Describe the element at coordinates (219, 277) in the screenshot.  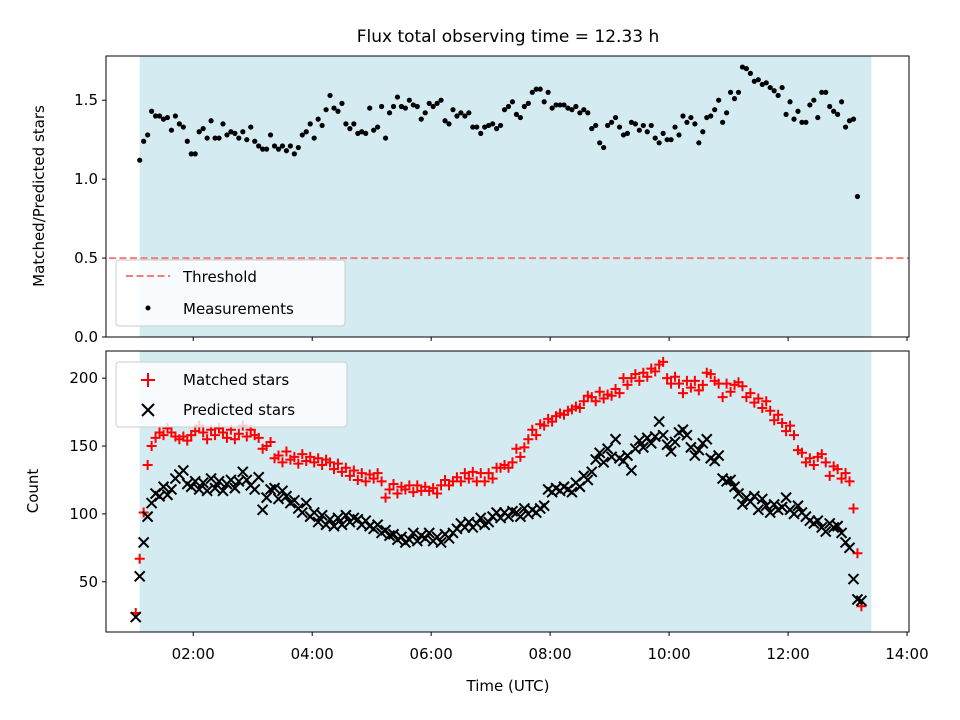
I see `legend-threshold-label: Threshold` at that location.